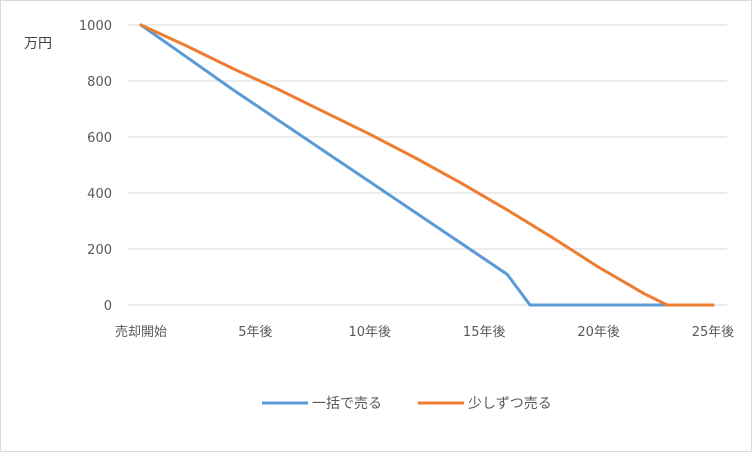  Describe the element at coordinates (424, 332) in the screenshot. I see `x-axis-ticks: 売却開始 5年後 10年後 15年後 20年後 25年後` at that location.